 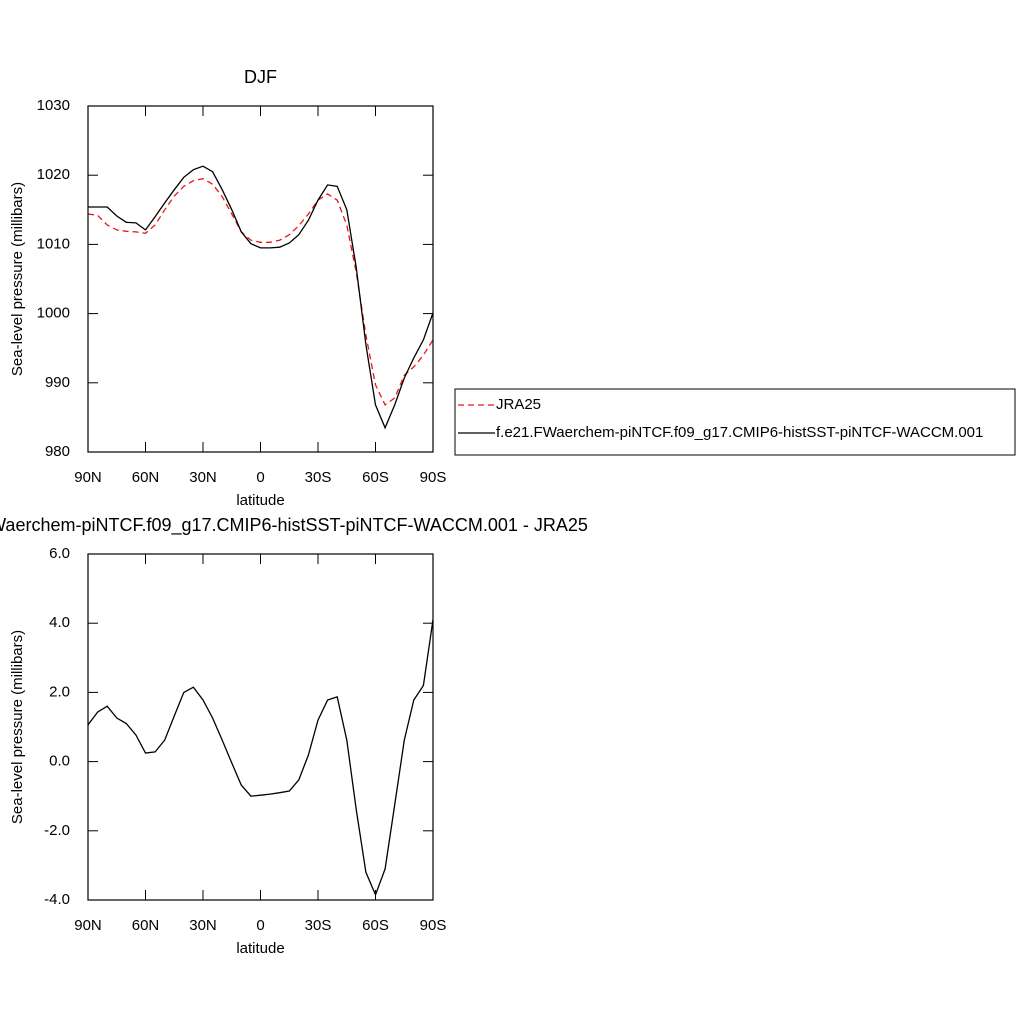 I want to click on y-tick-label: 4.0, so click(x=59, y=622).